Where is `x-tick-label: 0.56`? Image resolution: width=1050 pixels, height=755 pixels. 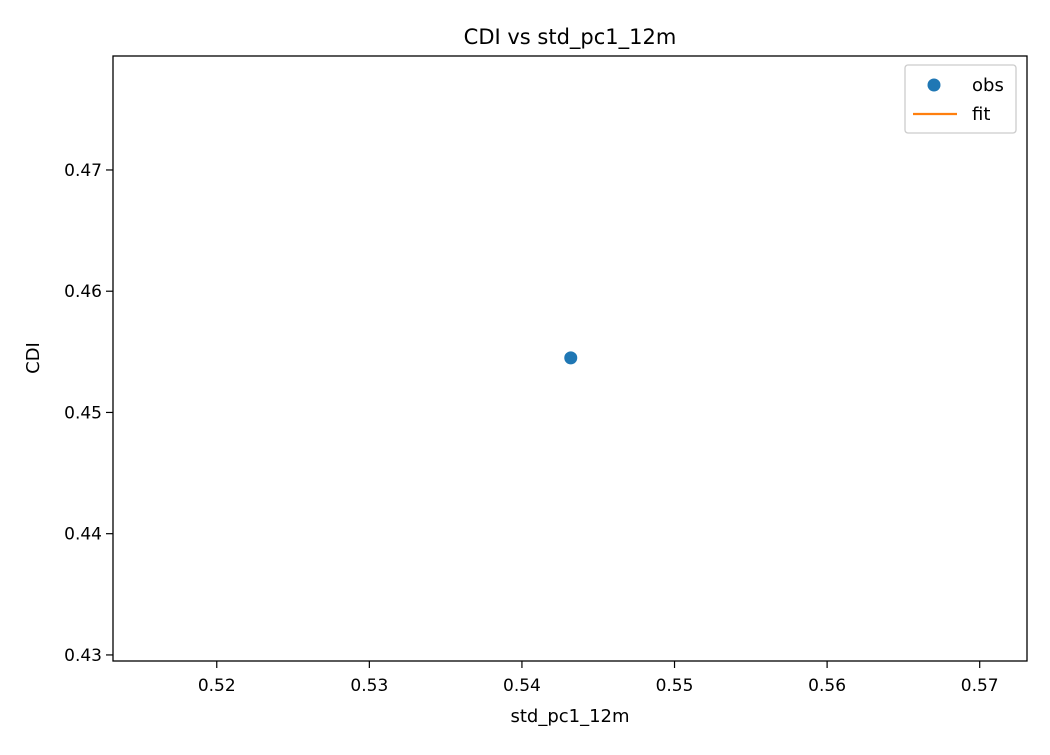 x-tick-label: 0.56 is located at coordinates (827, 686).